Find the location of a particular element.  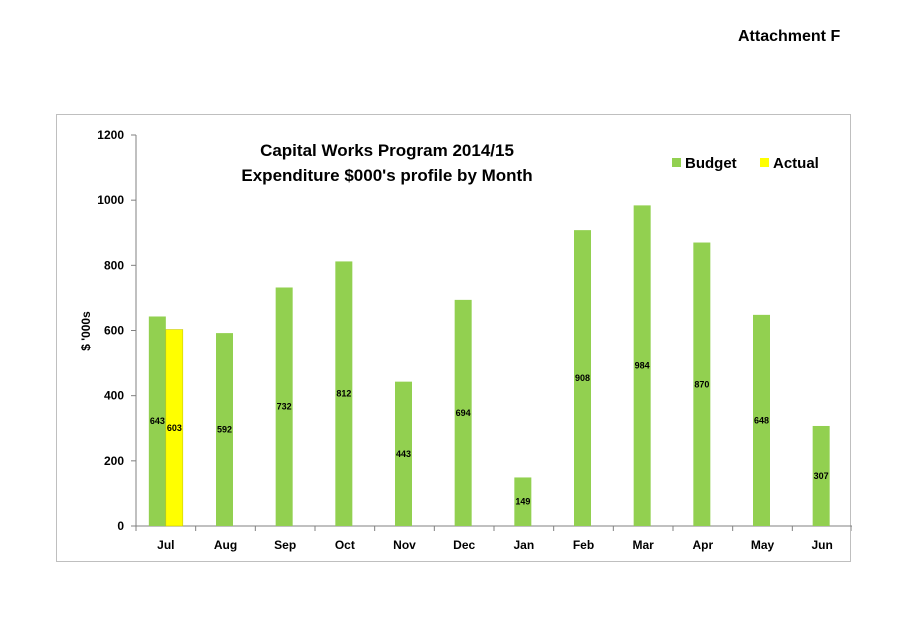

x-tick-label: Apr is located at coordinates (702, 545).